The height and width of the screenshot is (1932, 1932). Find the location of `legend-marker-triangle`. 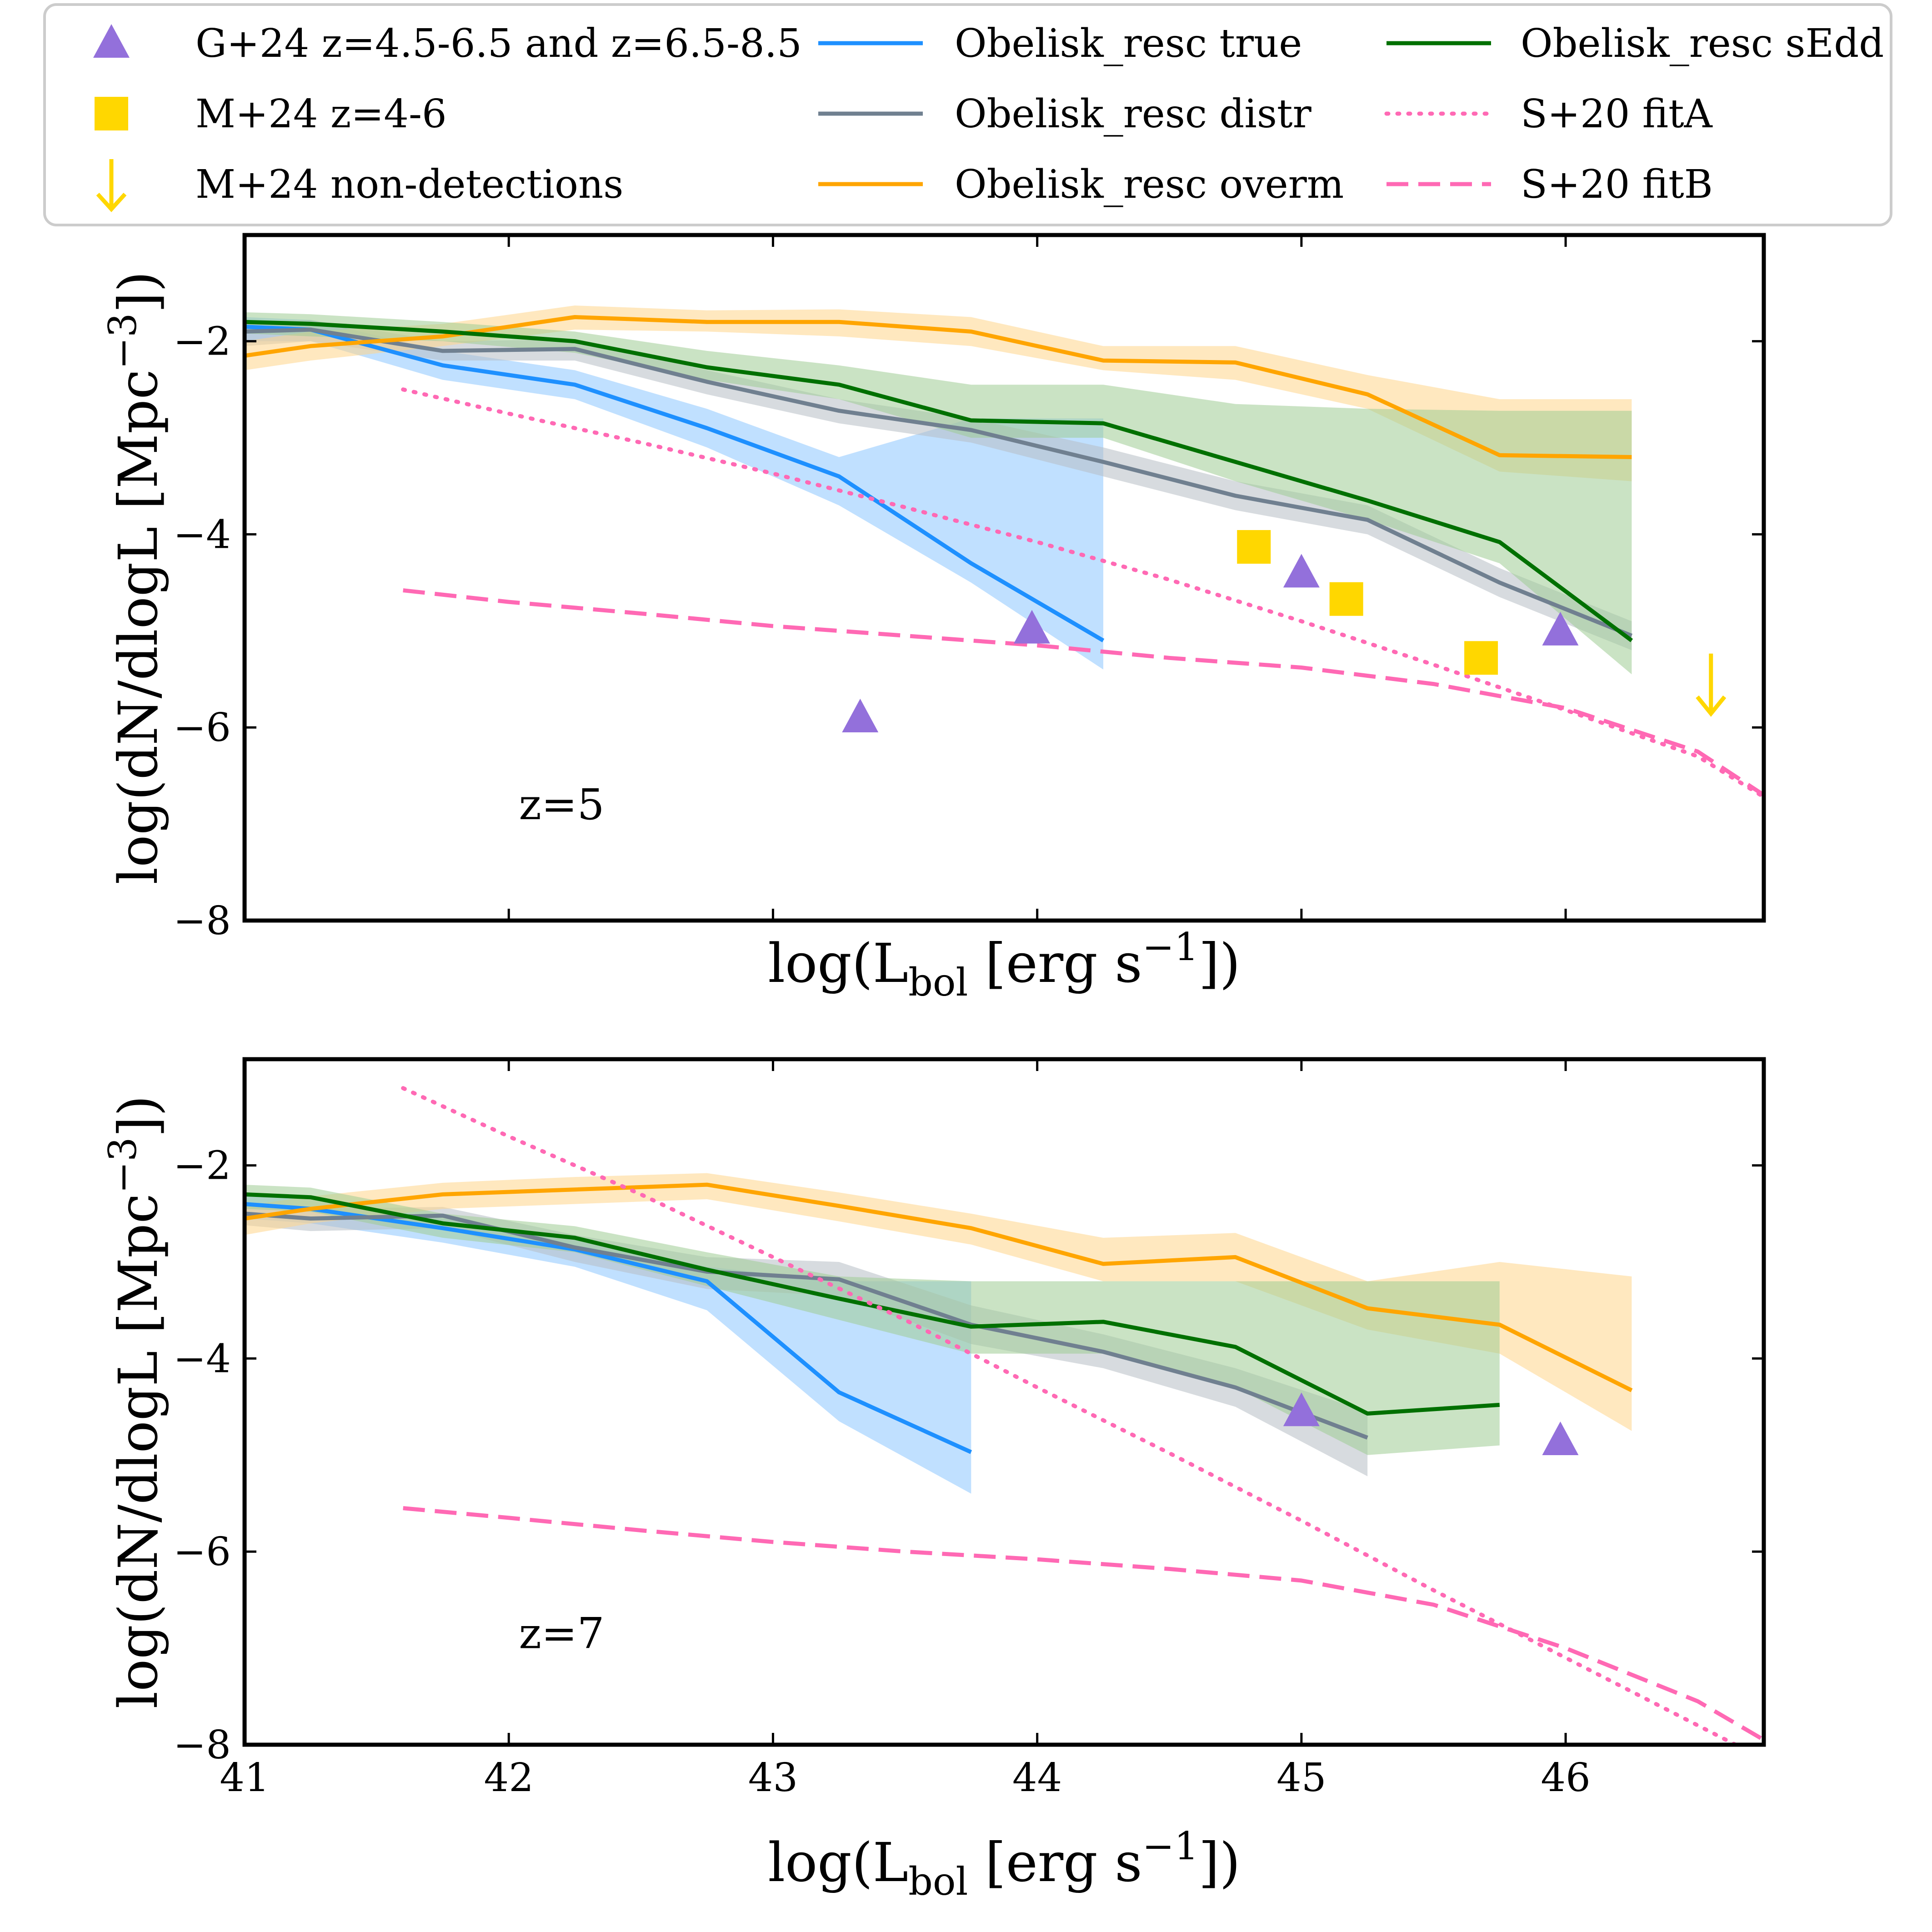

legend-marker-triangle is located at coordinates (111, 41).